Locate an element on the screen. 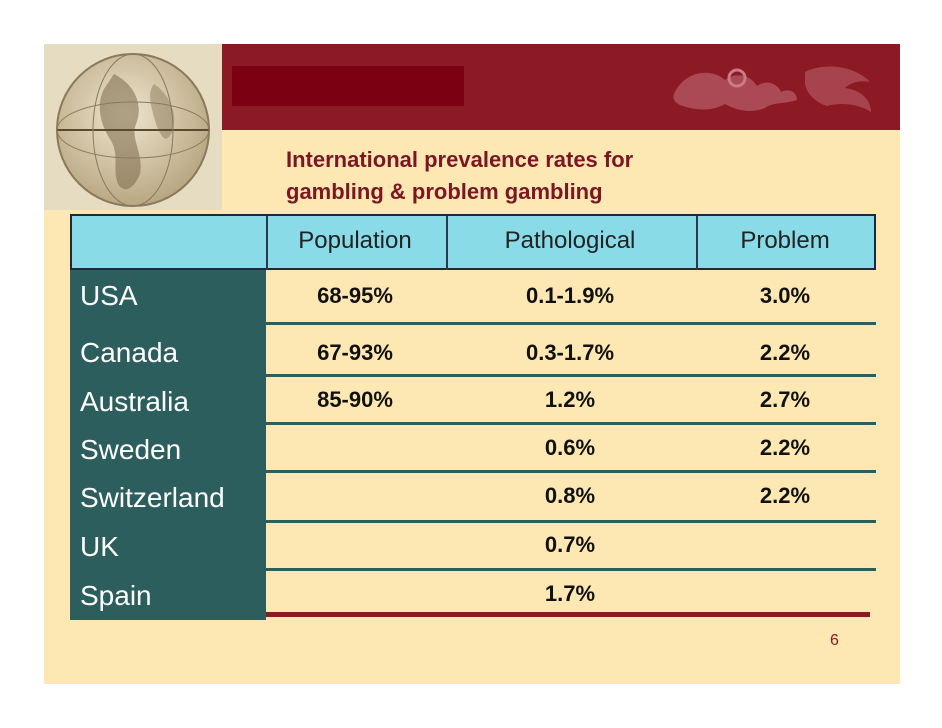 The height and width of the screenshot is (728, 942). pathological-cell: 0.3-1.7% is located at coordinates (570, 352).